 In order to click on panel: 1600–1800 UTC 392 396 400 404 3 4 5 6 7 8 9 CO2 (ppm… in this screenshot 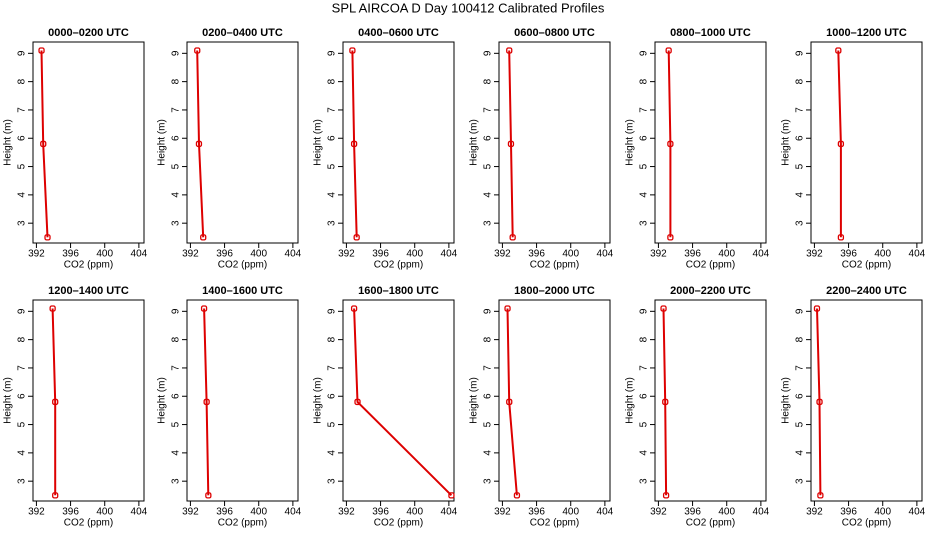, I will do `click(385, 407)`.